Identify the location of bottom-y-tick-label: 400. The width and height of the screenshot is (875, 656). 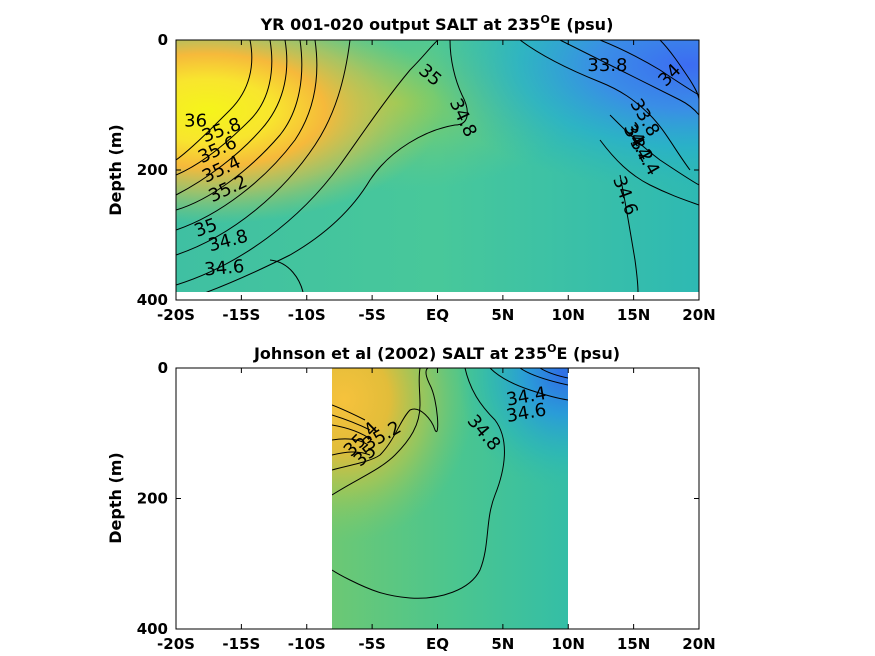
(152, 629).